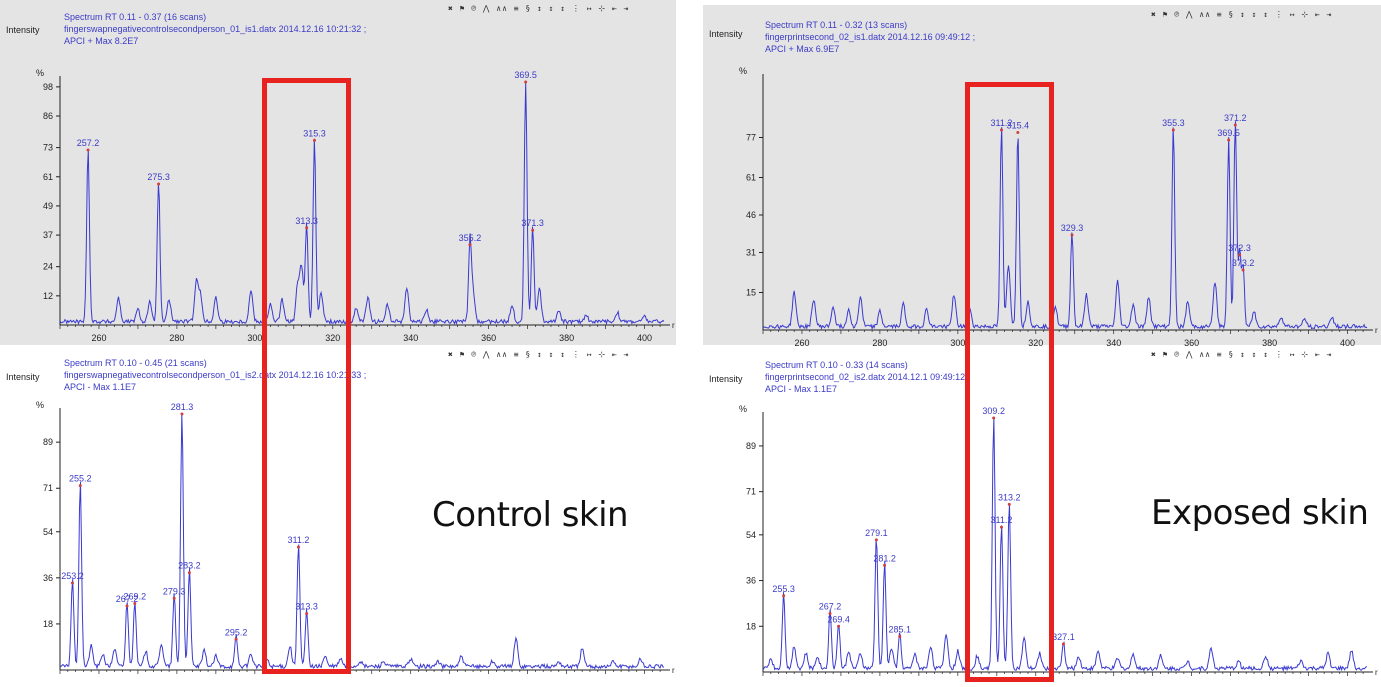  Describe the element at coordinates (802, 49) in the screenshot. I see `spectrum-header-line: APCI + Max 6.9E7` at that location.